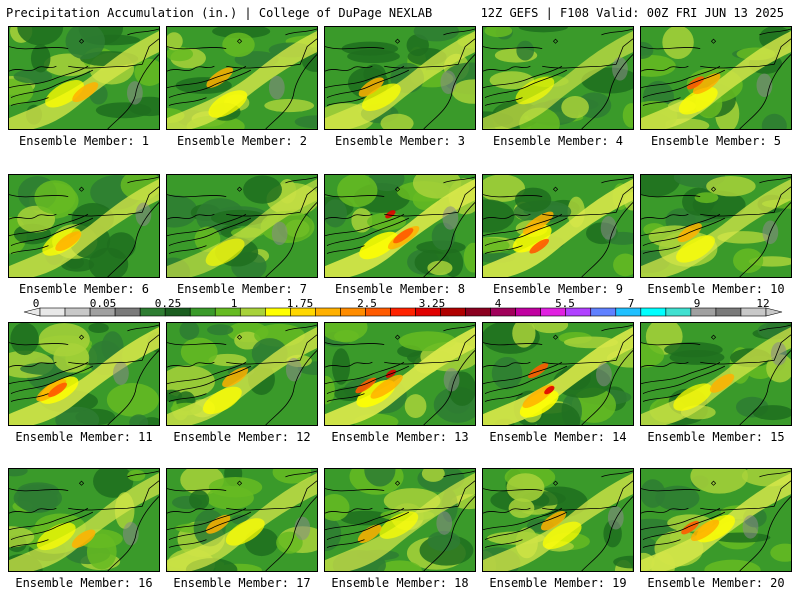  I want to click on ensemble-member-label: Ensemble Member: 4, so click(558, 141).